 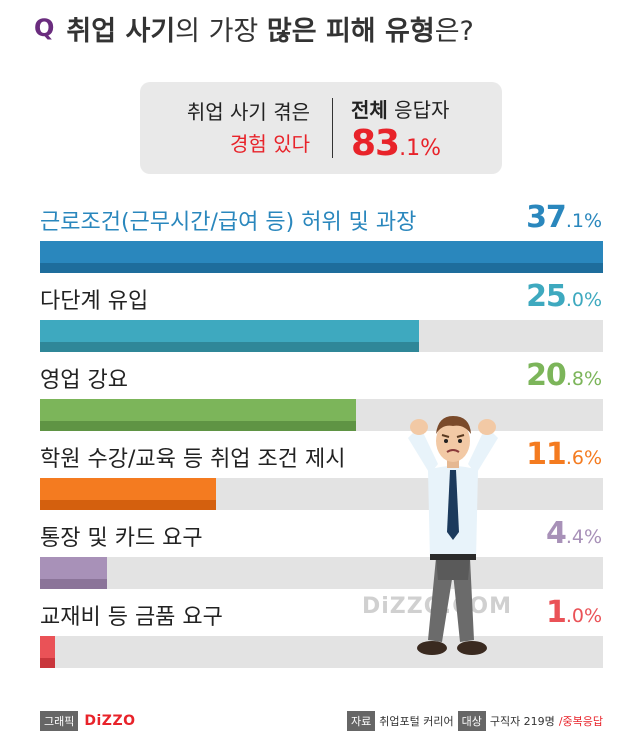 What do you see at coordinates (270, 144) in the screenshot?
I see `summary-line-2: 경험 있다` at bounding box center [270, 144].